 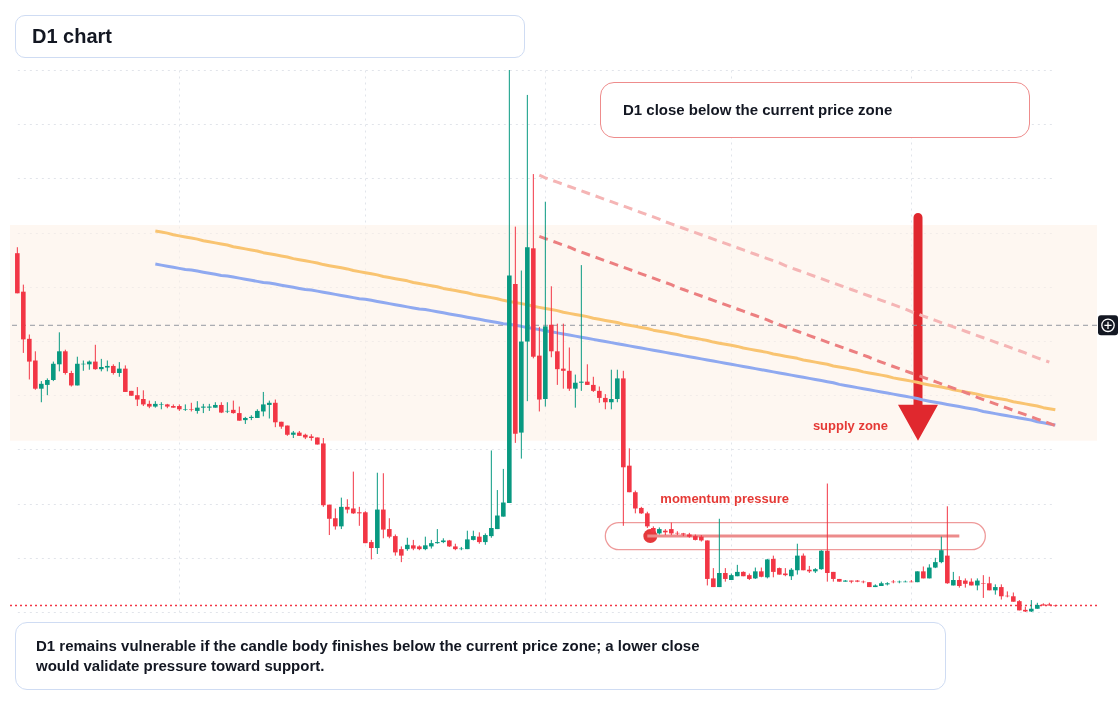 I want to click on chart-title: D1 chart, so click(x=72, y=36).